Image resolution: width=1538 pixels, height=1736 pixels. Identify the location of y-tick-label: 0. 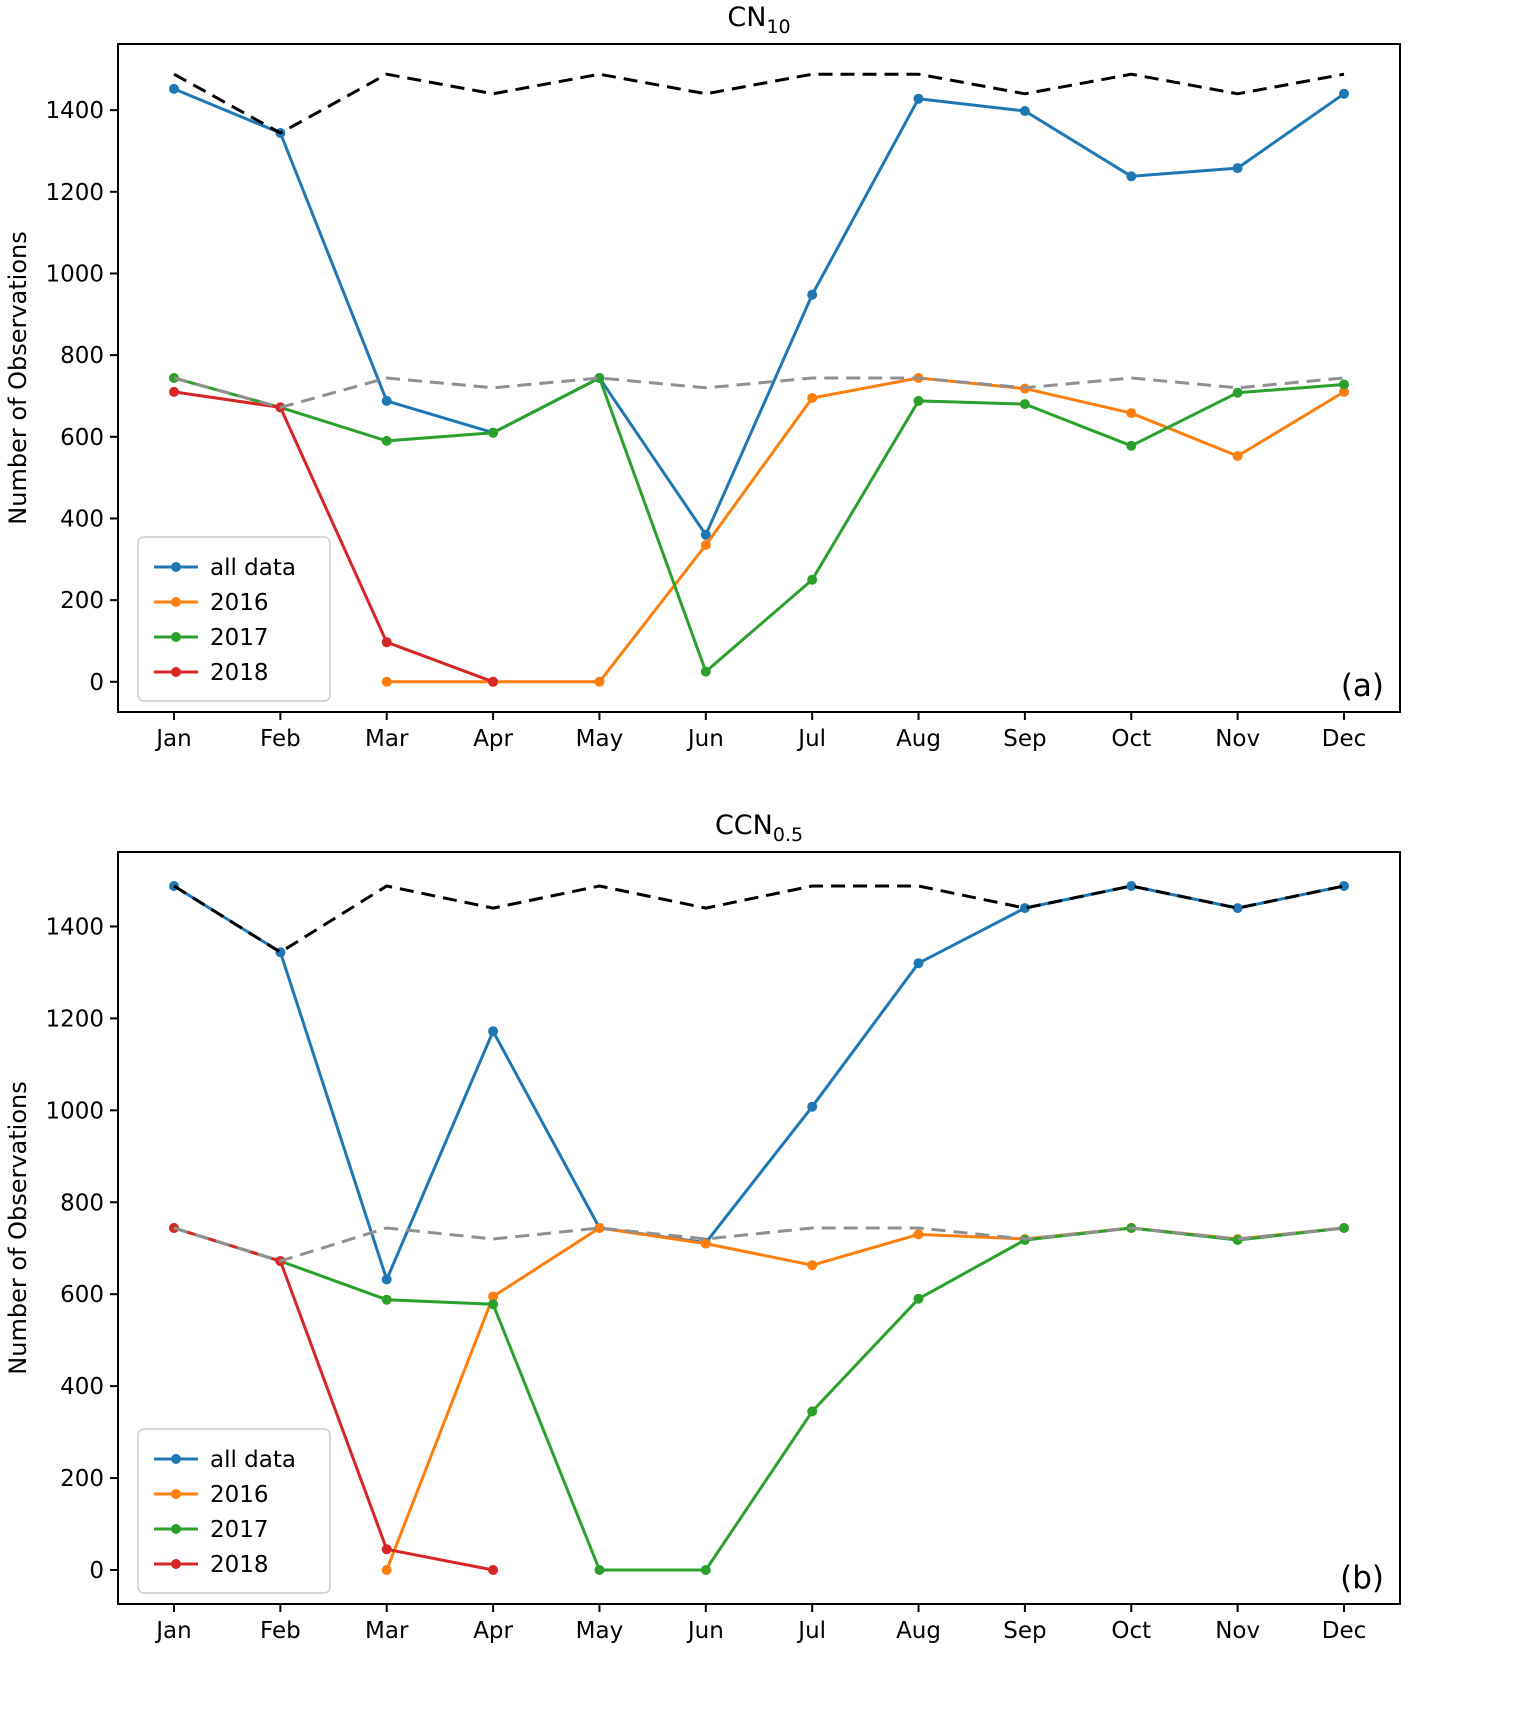
(96, 1571).